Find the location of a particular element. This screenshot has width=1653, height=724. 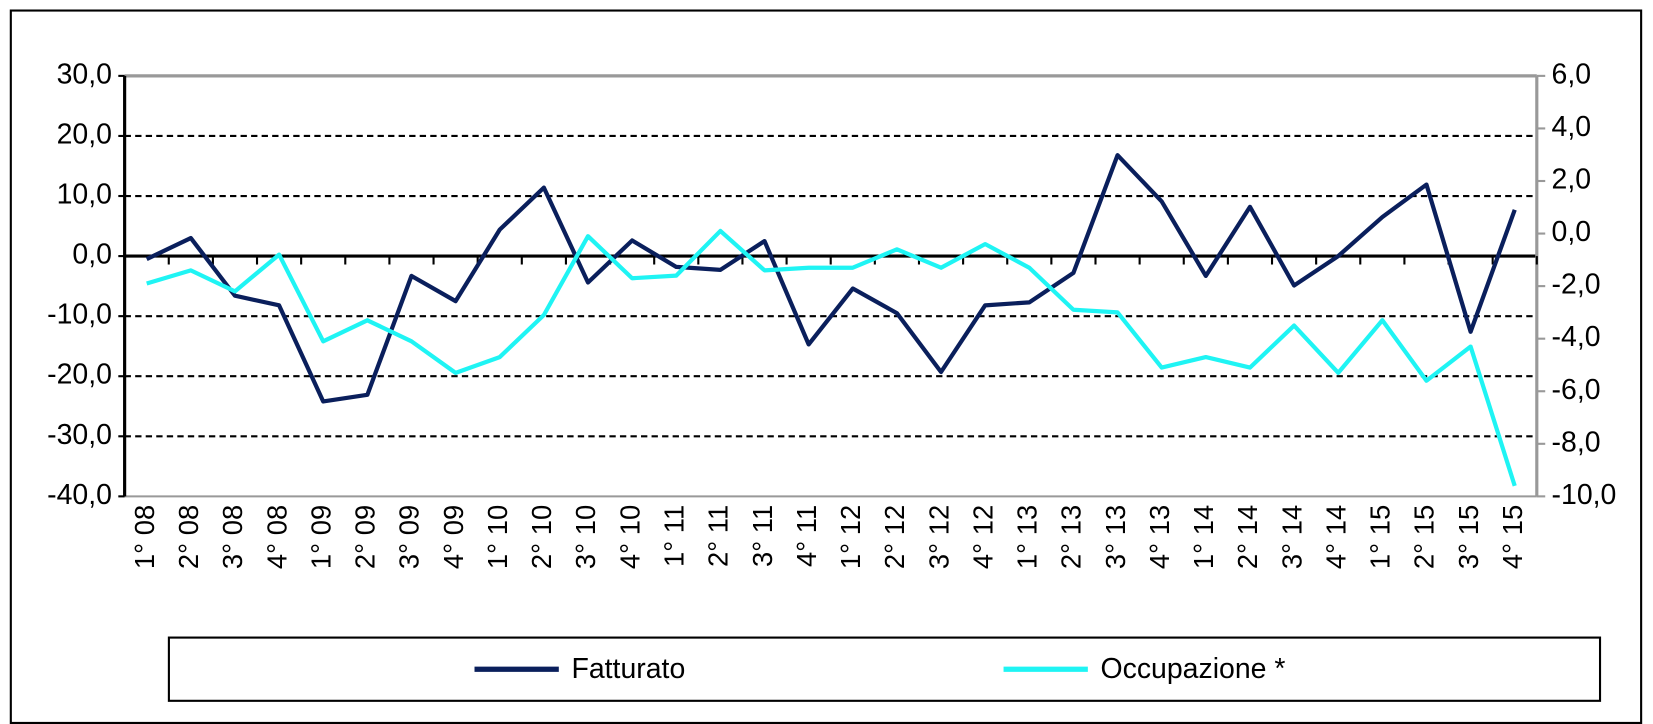

legend-label: Fatturato is located at coordinates (628, 669).